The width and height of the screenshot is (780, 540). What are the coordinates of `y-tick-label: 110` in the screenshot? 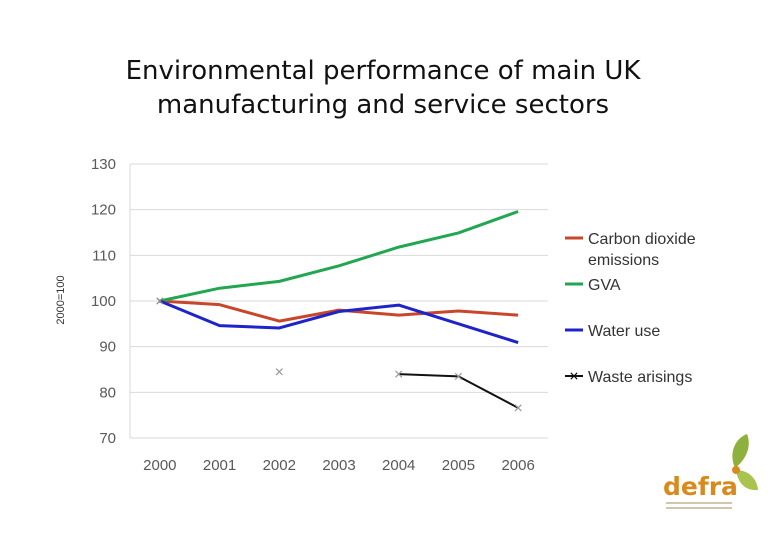 It's located at (104, 255).